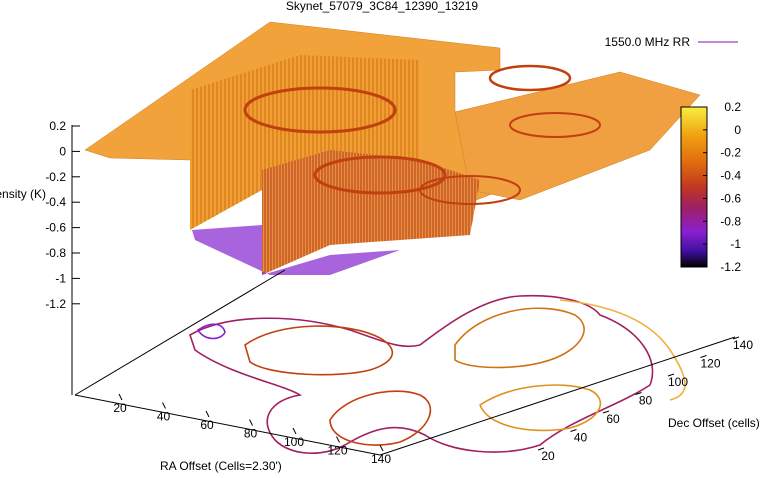 Image resolution: width=775 pixels, height=478 pixels. Describe the element at coordinates (164, 417) in the screenshot. I see `x-tick-label: 40` at that location.